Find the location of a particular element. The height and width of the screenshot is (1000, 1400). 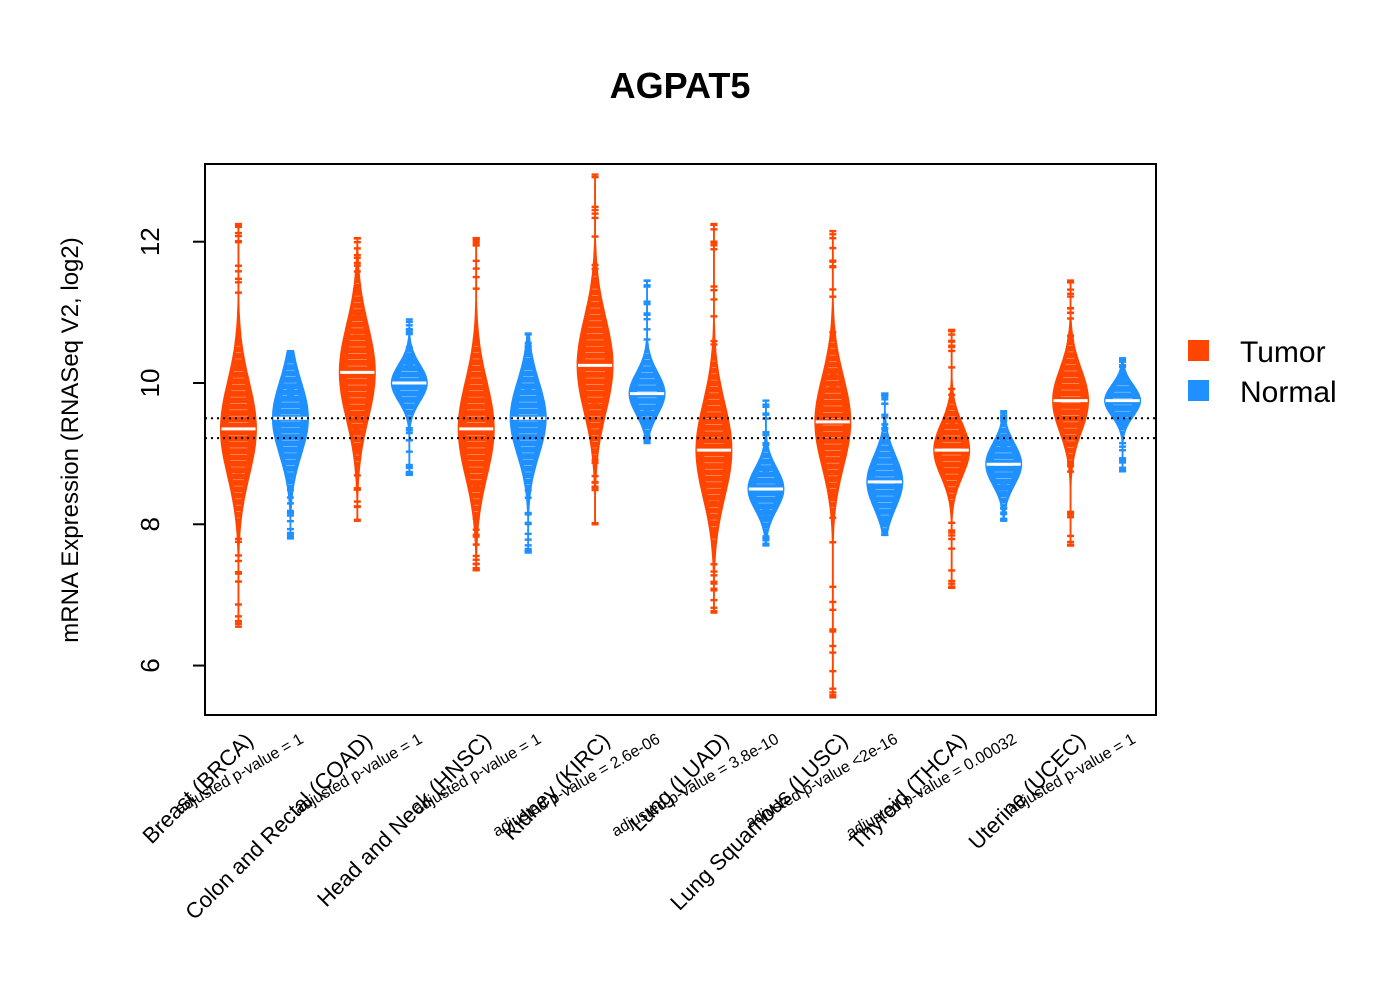

legend-label: Tumor is located at coordinates (1283, 352).